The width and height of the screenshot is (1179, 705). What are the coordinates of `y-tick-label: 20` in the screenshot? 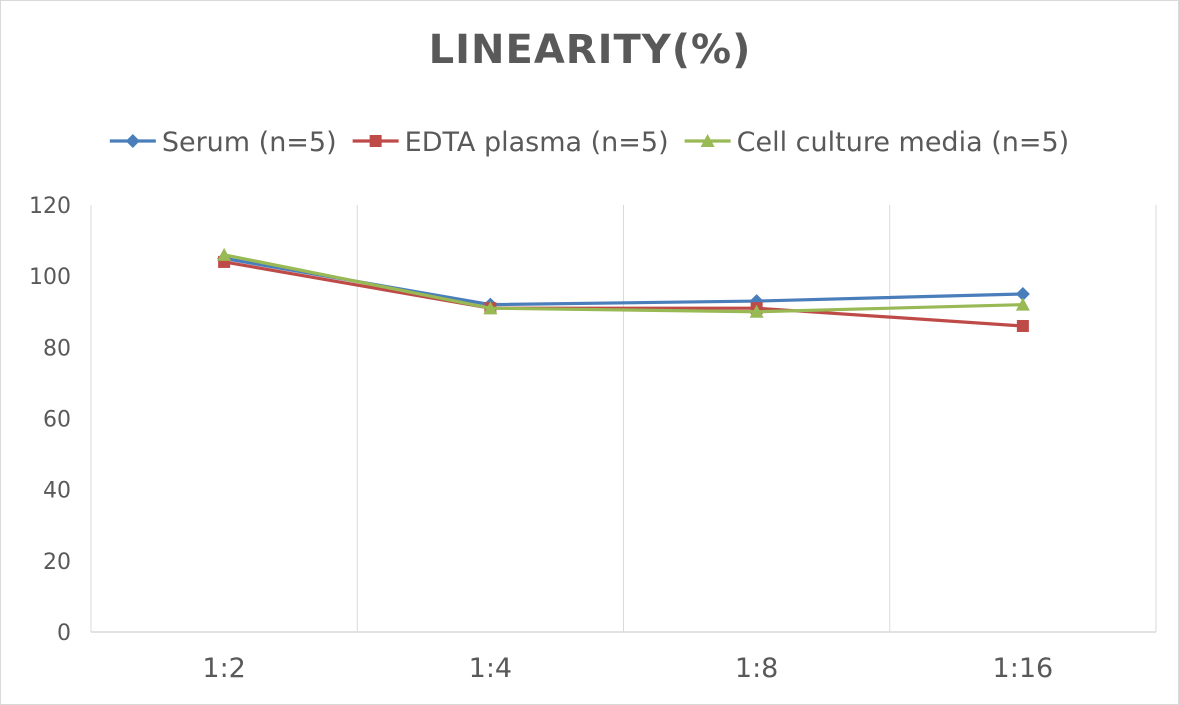 It's located at (57, 562).